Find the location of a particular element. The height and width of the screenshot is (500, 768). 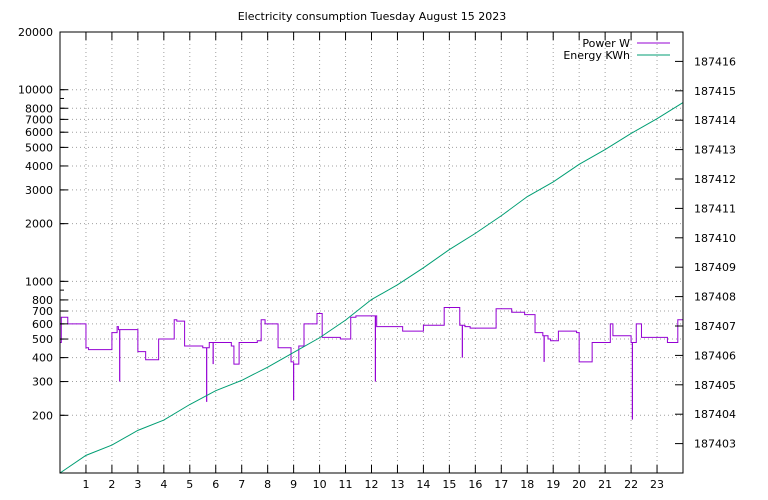

x-tick-label-15: 16 is located at coordinates (475, 484).